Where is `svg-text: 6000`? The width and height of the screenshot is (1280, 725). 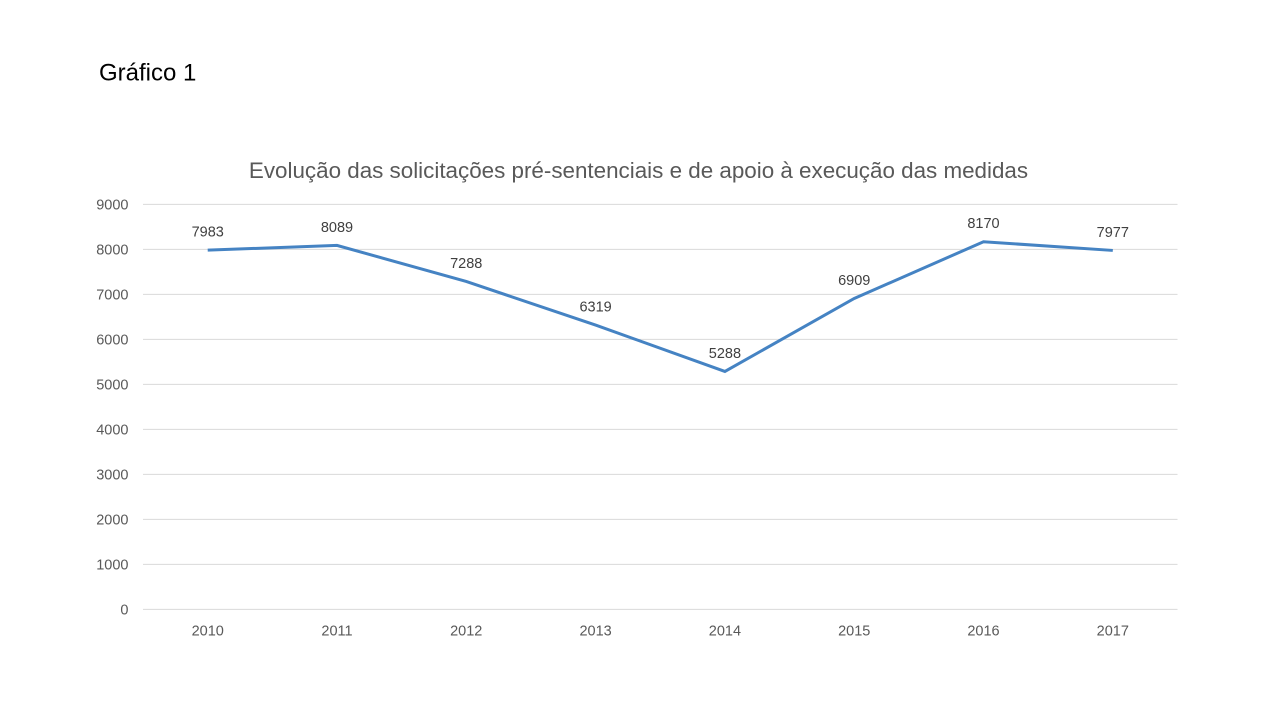 svg-text: 6000 is located at coordinates (112, 340).